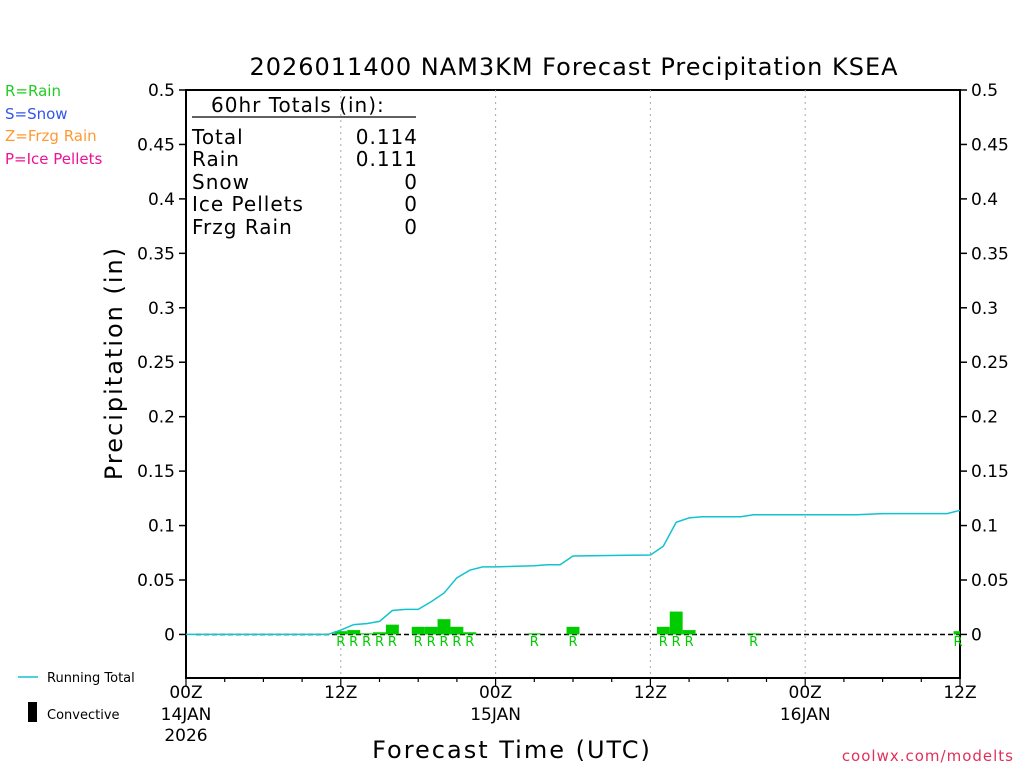 This screenshot has height=768, width=1024. I want to click on precip-type-legend: R=Rain S=Snow Z=Frzg Rain P=Ice Pellets, so click(53, 125).